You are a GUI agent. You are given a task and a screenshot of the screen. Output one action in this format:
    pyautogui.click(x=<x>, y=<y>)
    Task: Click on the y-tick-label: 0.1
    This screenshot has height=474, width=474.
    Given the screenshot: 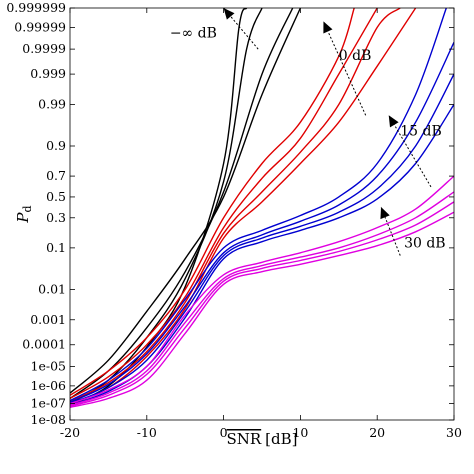 What is the action you would take?
    pyautogui.click(x=56, y=247)
    